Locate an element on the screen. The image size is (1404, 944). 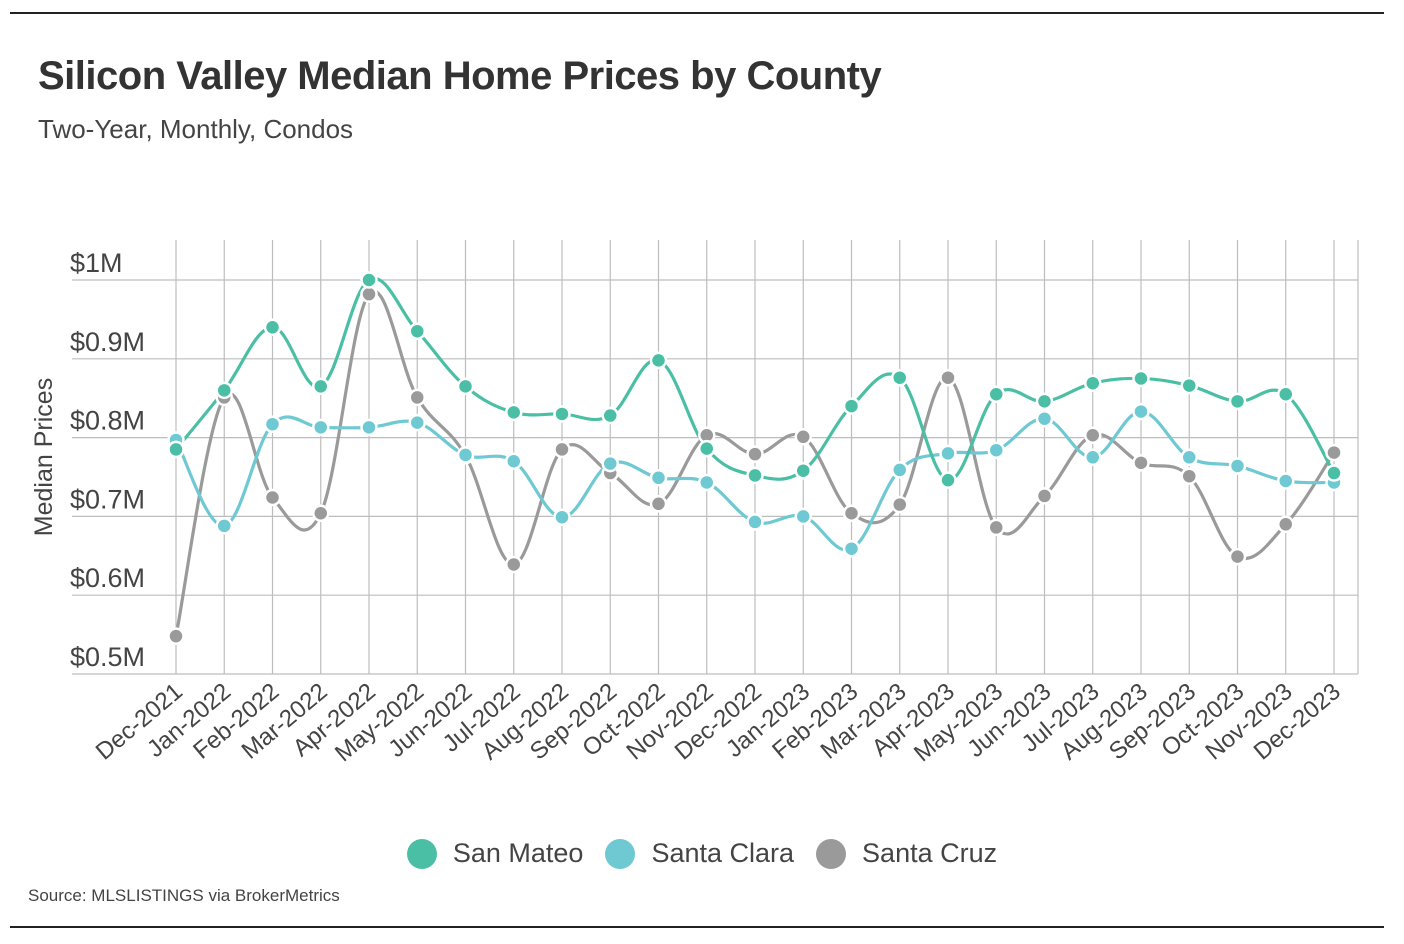
bottom-rule is located at coordinates (697, 927).